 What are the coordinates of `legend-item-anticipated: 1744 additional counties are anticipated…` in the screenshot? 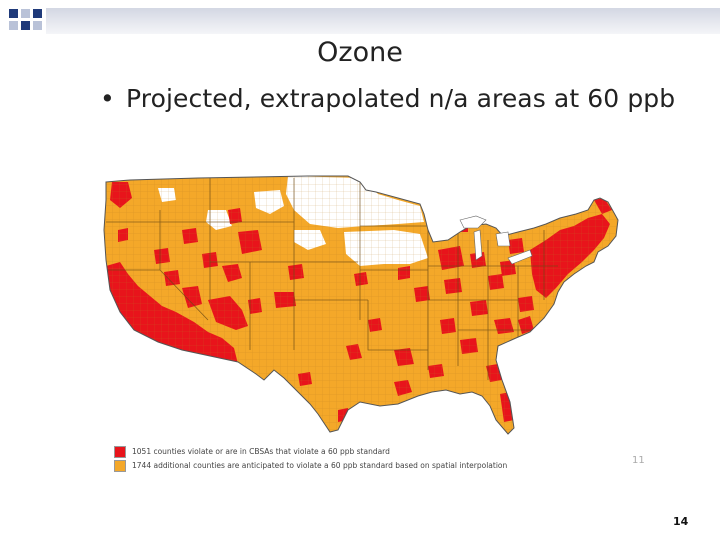 It's located at (310, 466).